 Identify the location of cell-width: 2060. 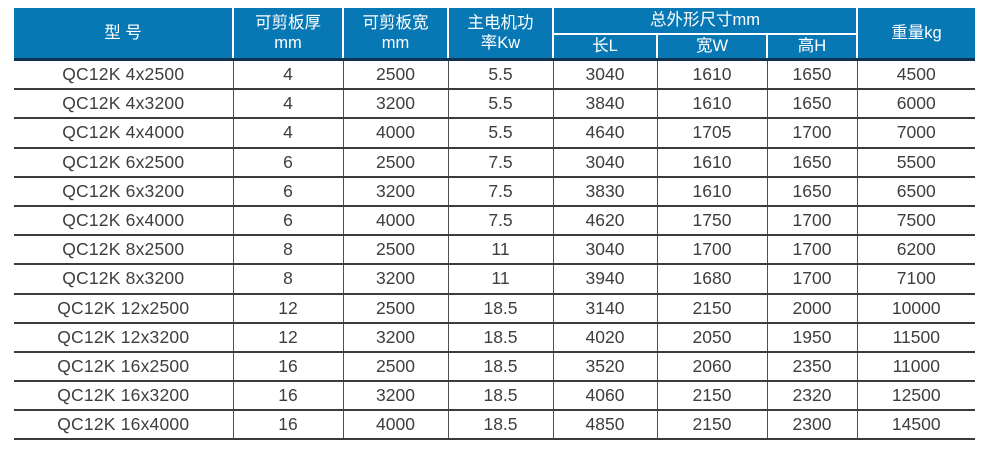
(711, 367).